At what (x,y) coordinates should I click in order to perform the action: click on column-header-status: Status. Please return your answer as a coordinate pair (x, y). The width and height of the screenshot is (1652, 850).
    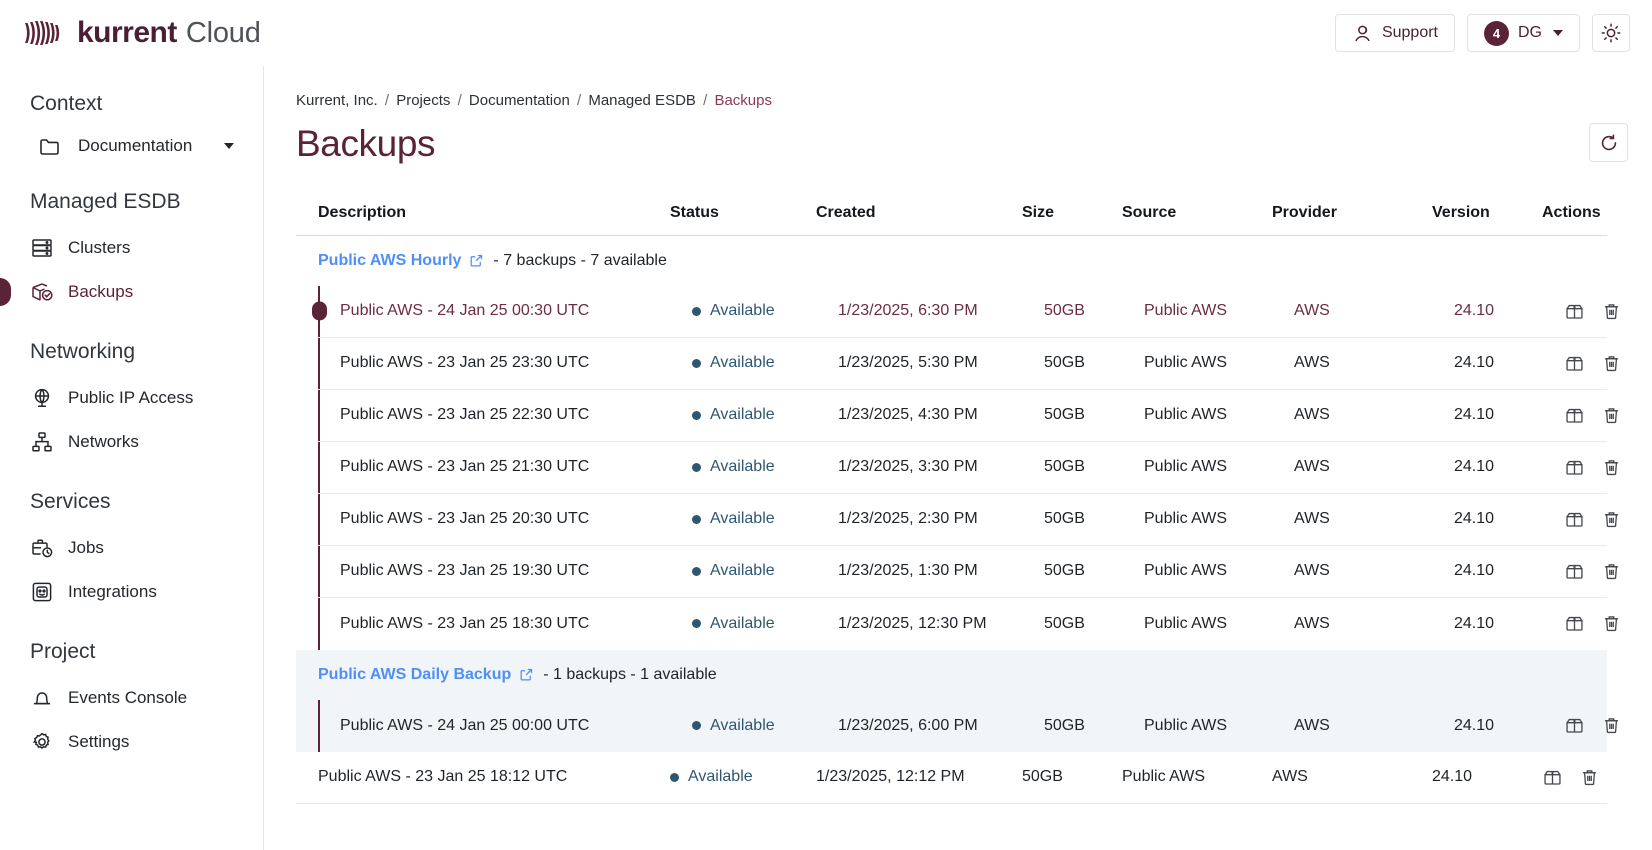
    Looking at the image, I should click on (694, 213).